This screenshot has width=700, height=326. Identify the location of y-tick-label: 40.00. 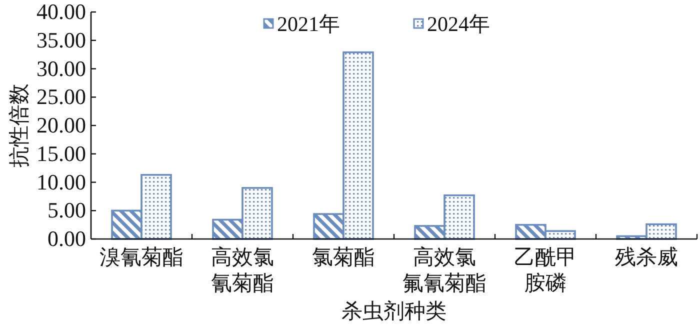
(61, 12).